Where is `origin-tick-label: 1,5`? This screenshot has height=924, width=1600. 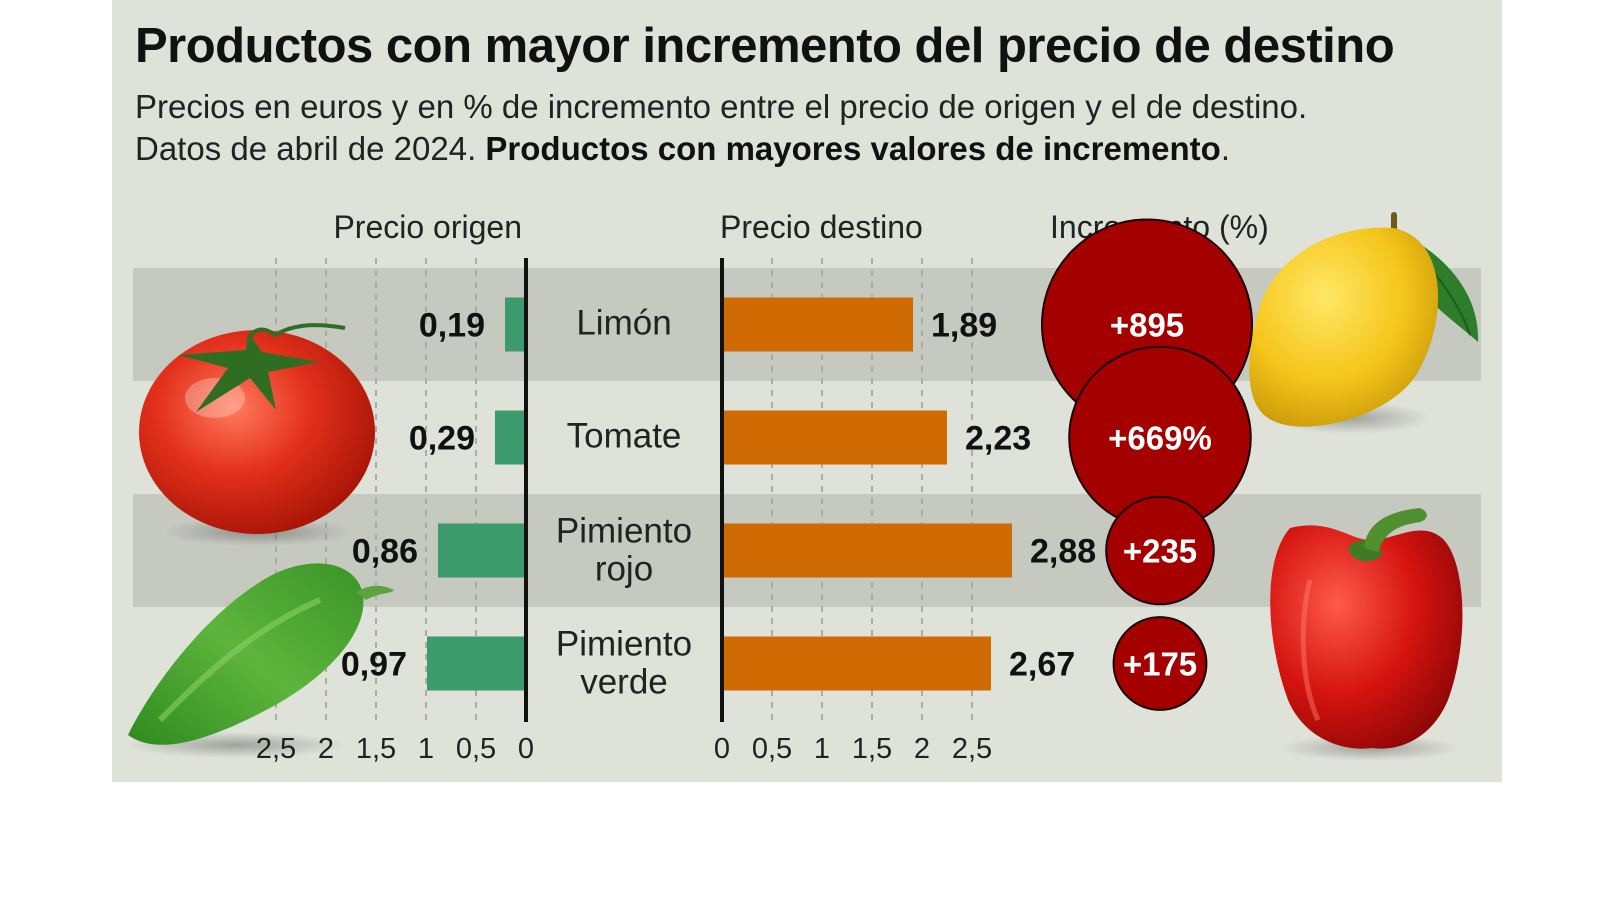
origin-tick-label: 1,5 is located at coordinates (376, 749).